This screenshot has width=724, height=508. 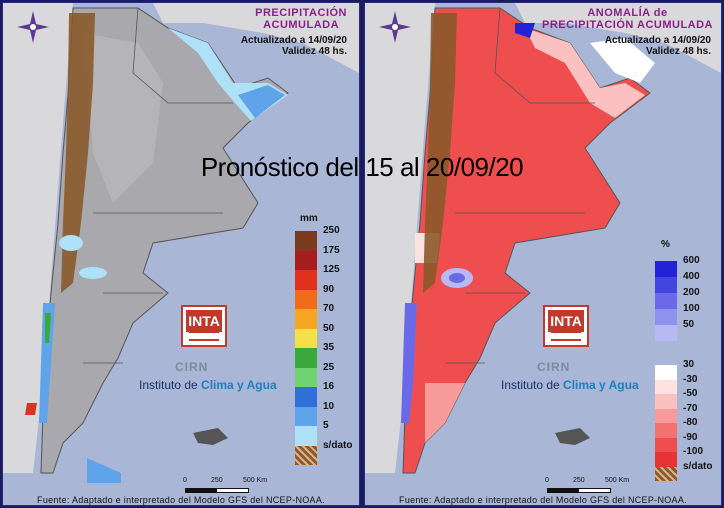 I want to click on title-line1: PRECIPITACIÓN, so click(x=301, y=13).